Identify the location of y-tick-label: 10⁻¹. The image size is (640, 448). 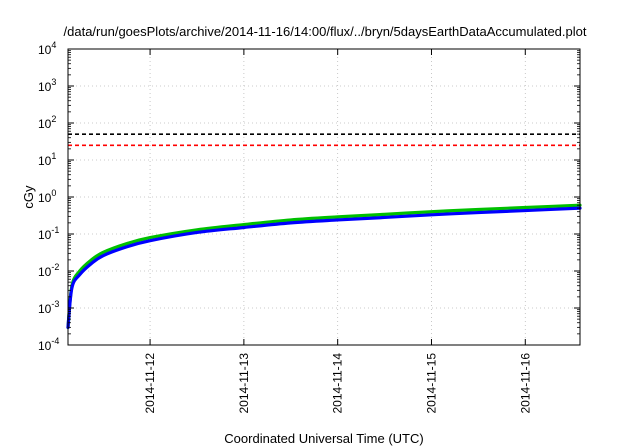
(48, 233).